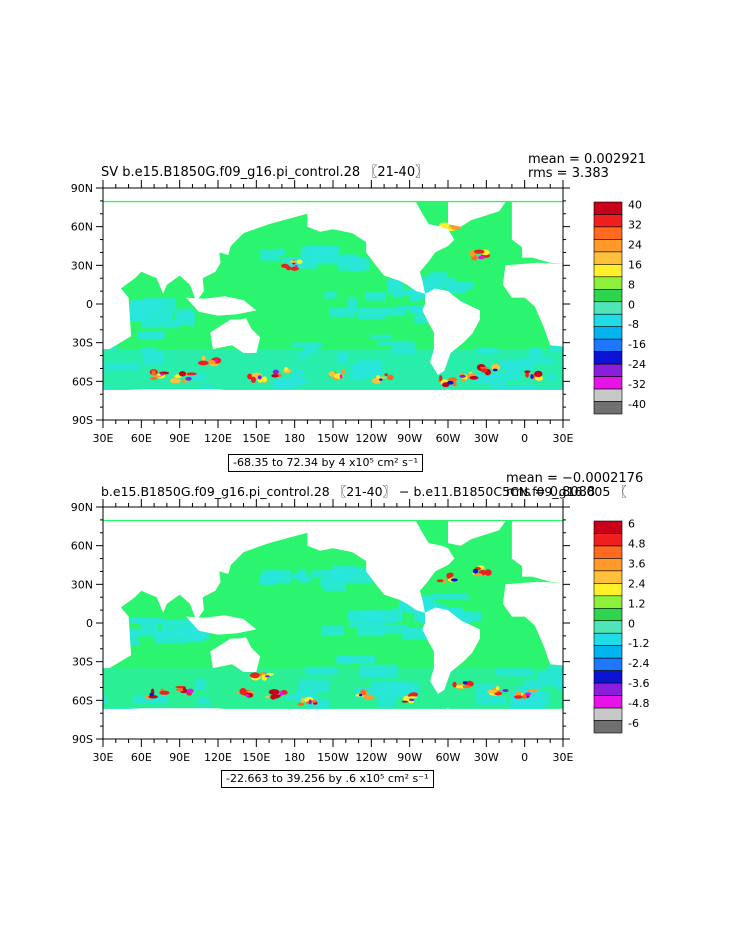 Image resolution: width=733 pixels, height=945 pixels. Describe the element at coordinates (82, 188) in the screenshot. I see `lat-tick-label: 90N` at that location.